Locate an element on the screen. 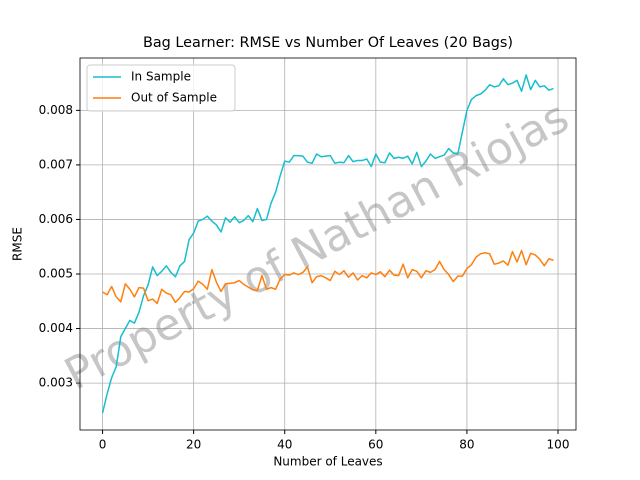 This screenshot has width=640, height=480. x-tick-label: 0 is located at coordinates (103, 445).